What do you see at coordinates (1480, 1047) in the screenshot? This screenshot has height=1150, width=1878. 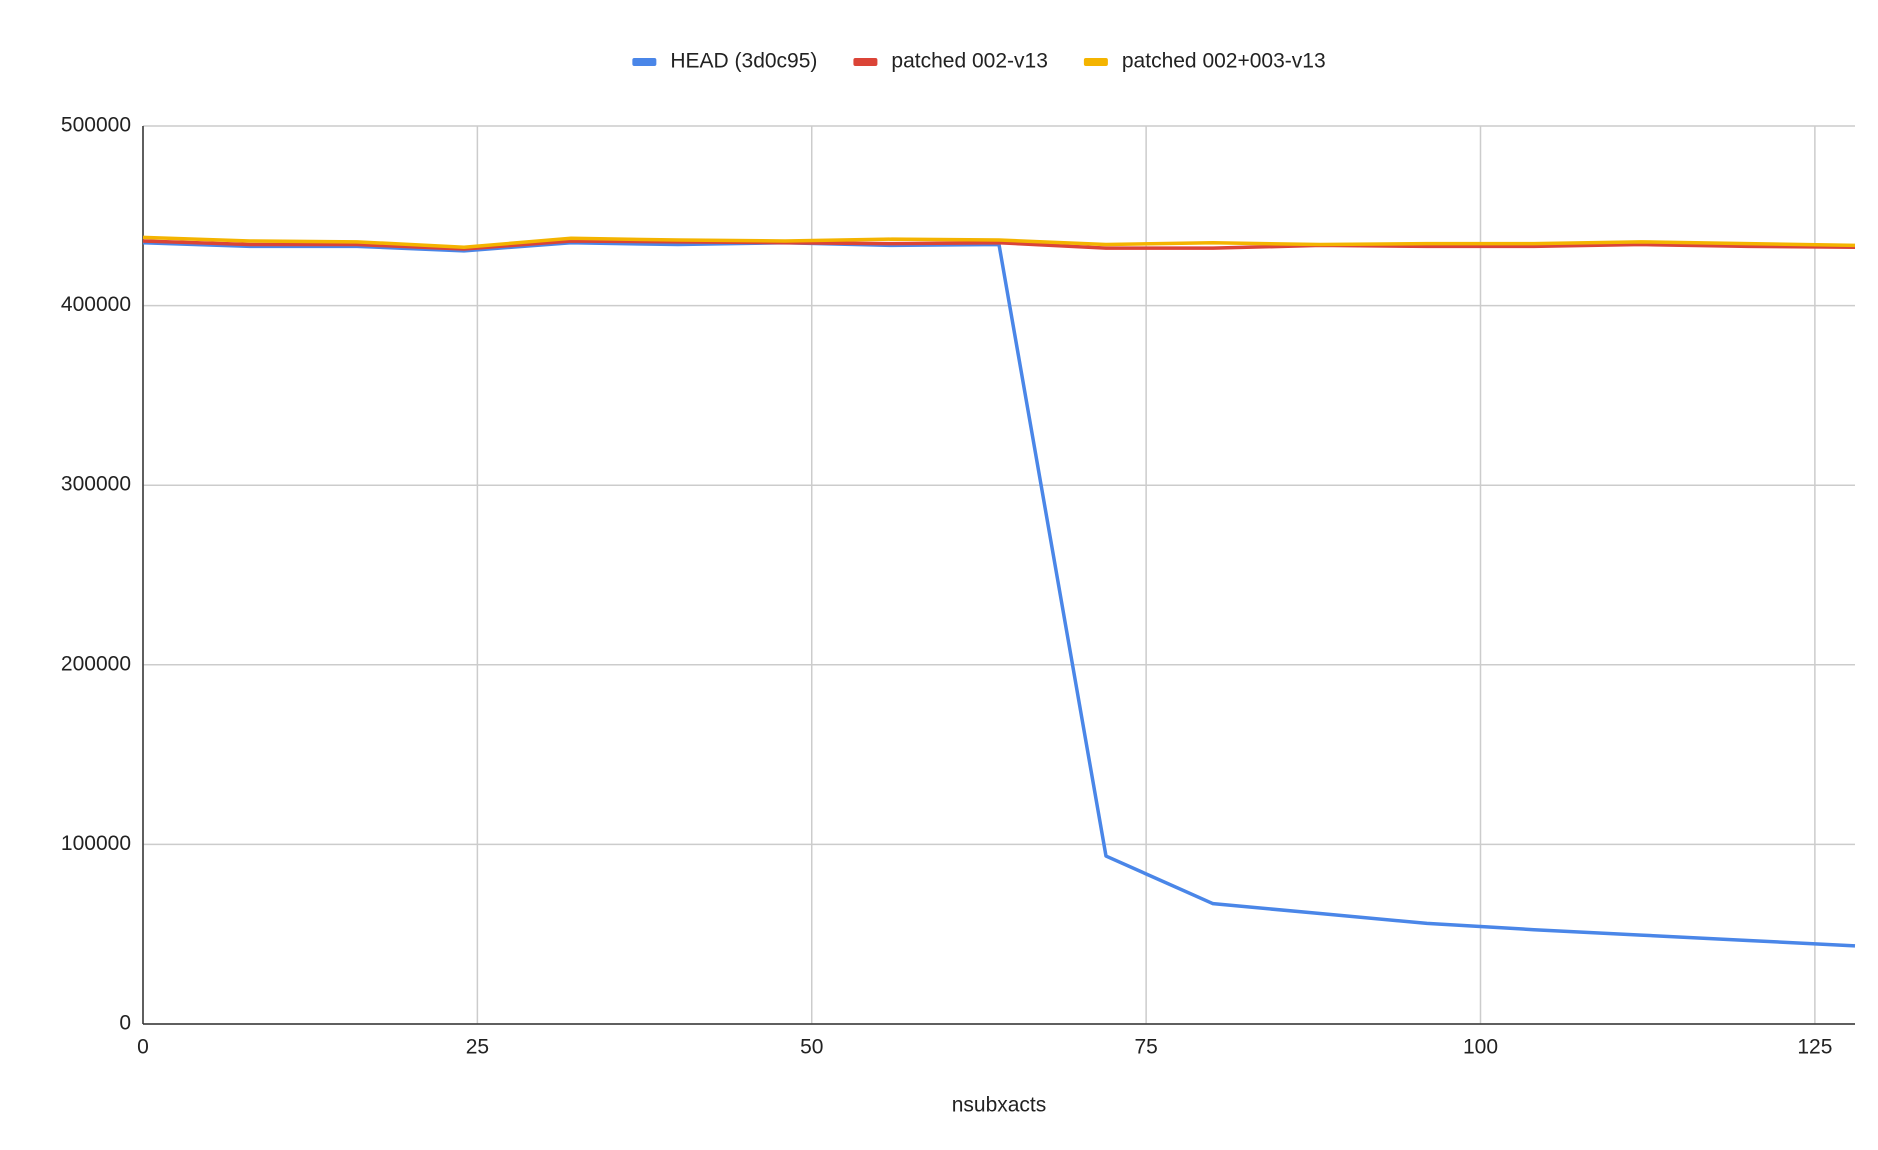 I see `x-tick-label: 100` at bounding box center [1480, 1047].